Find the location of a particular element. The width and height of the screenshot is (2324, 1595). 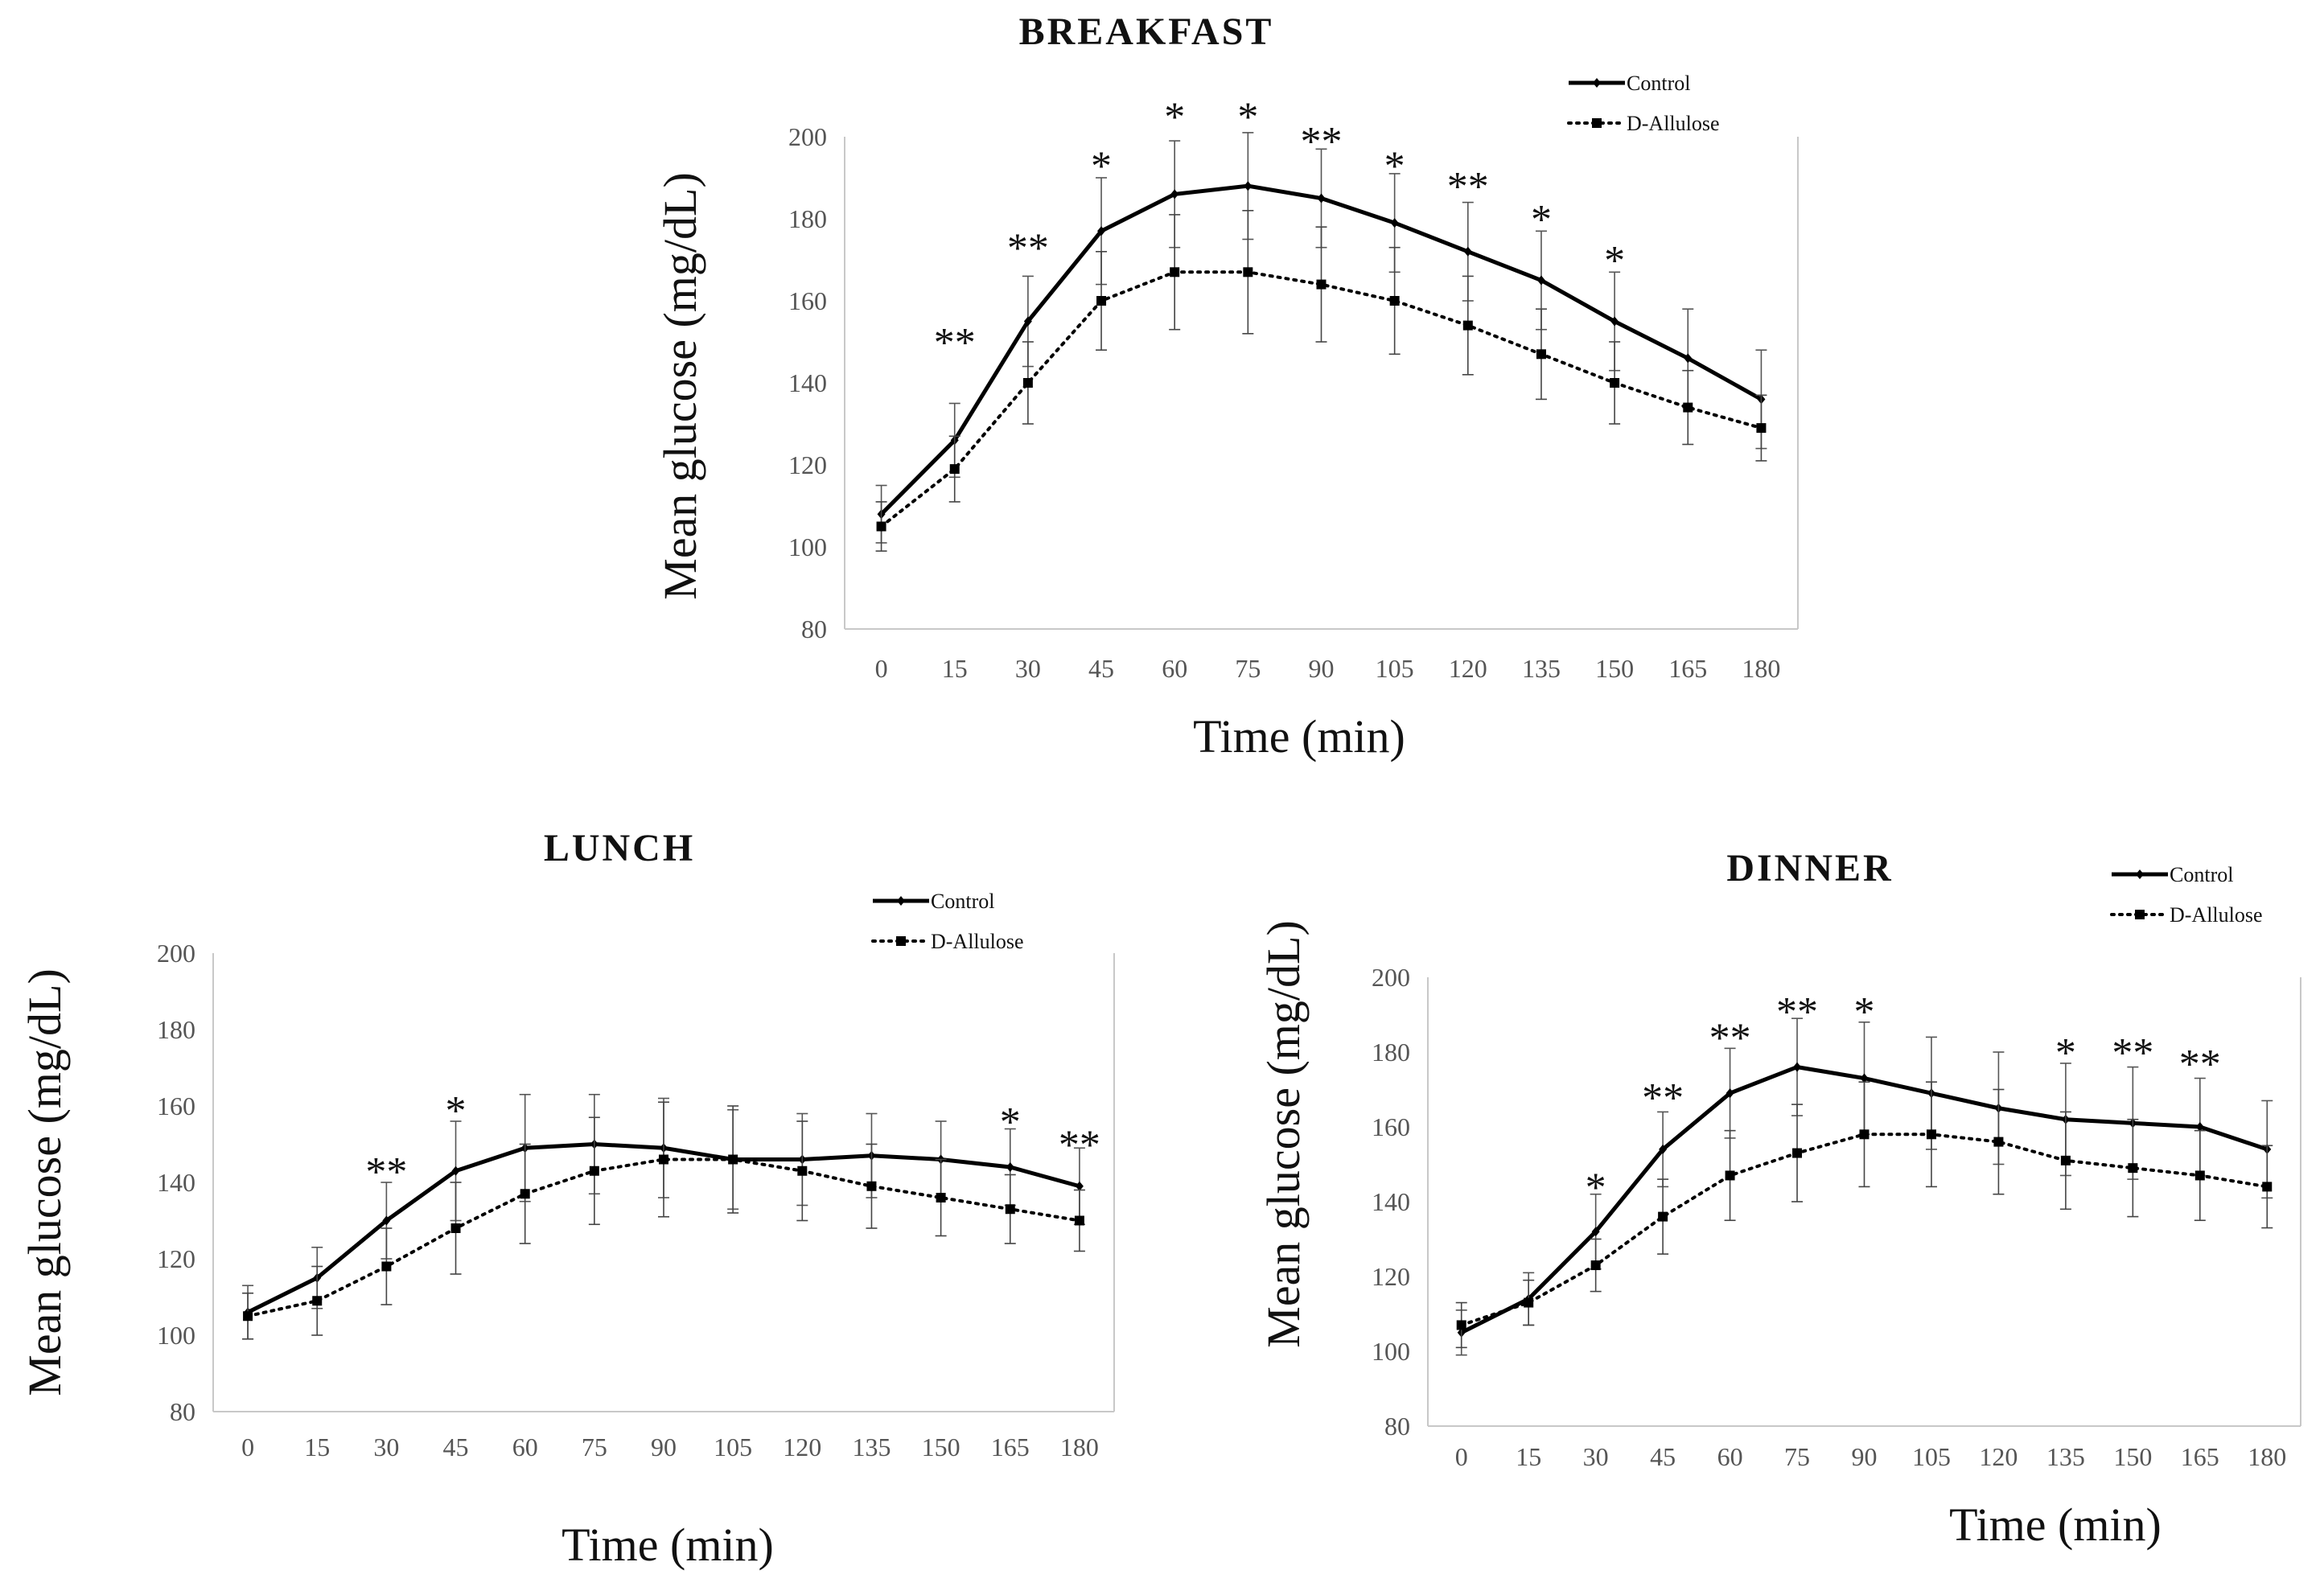

x-tick-label: 105 is located at coordinates (1395, 668).